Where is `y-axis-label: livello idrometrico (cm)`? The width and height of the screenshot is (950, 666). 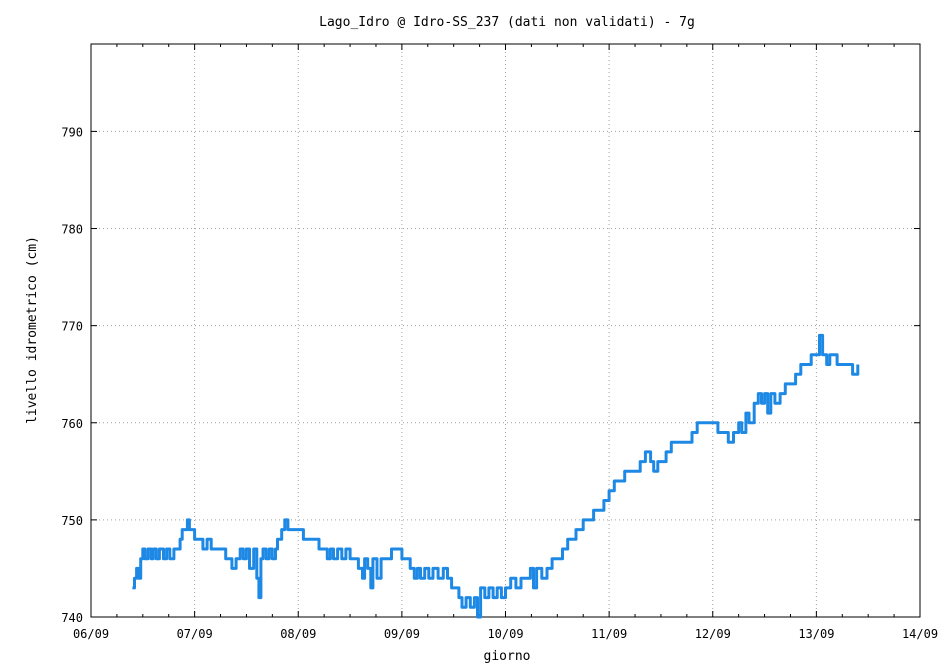
y-axis-label: livello idrometrico (cm) is located at coordinates (32, 330).